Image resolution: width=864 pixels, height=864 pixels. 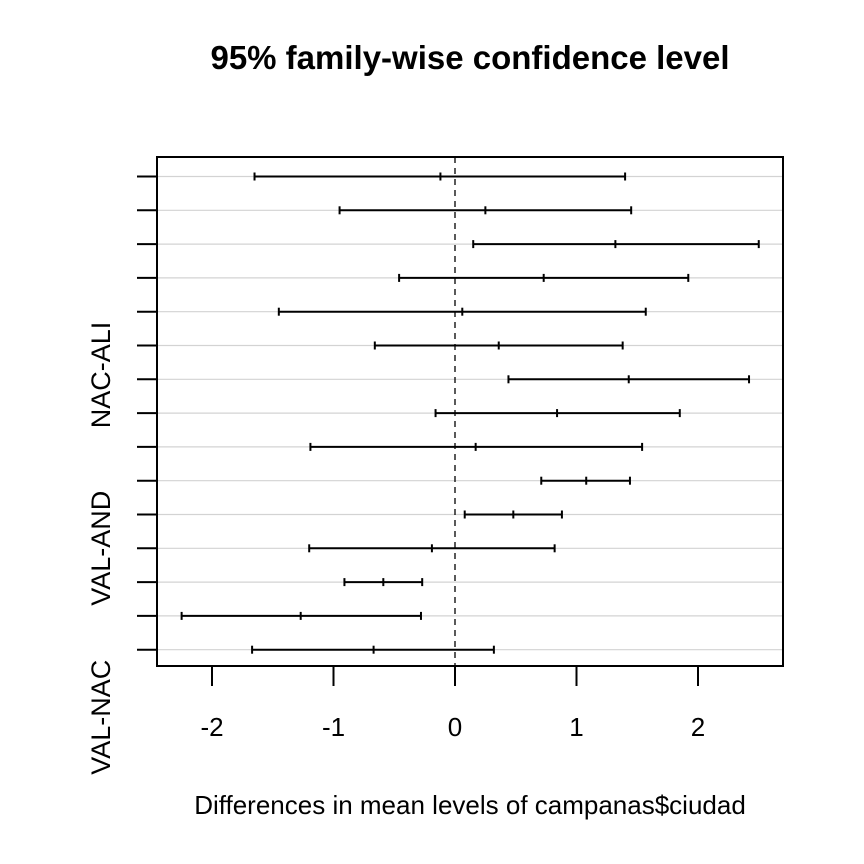 What do you see at coordinates (101, 548) in the screenshot?
I see `y-tick-label: VAL-AND` at bounding box center [101, 548].